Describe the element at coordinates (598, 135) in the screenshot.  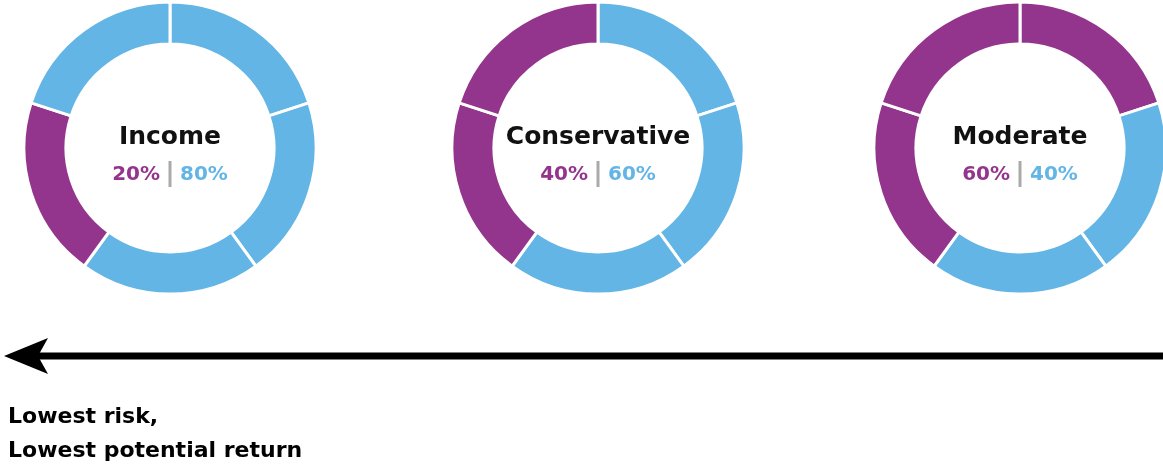
I see `text: Conservative` at that location.